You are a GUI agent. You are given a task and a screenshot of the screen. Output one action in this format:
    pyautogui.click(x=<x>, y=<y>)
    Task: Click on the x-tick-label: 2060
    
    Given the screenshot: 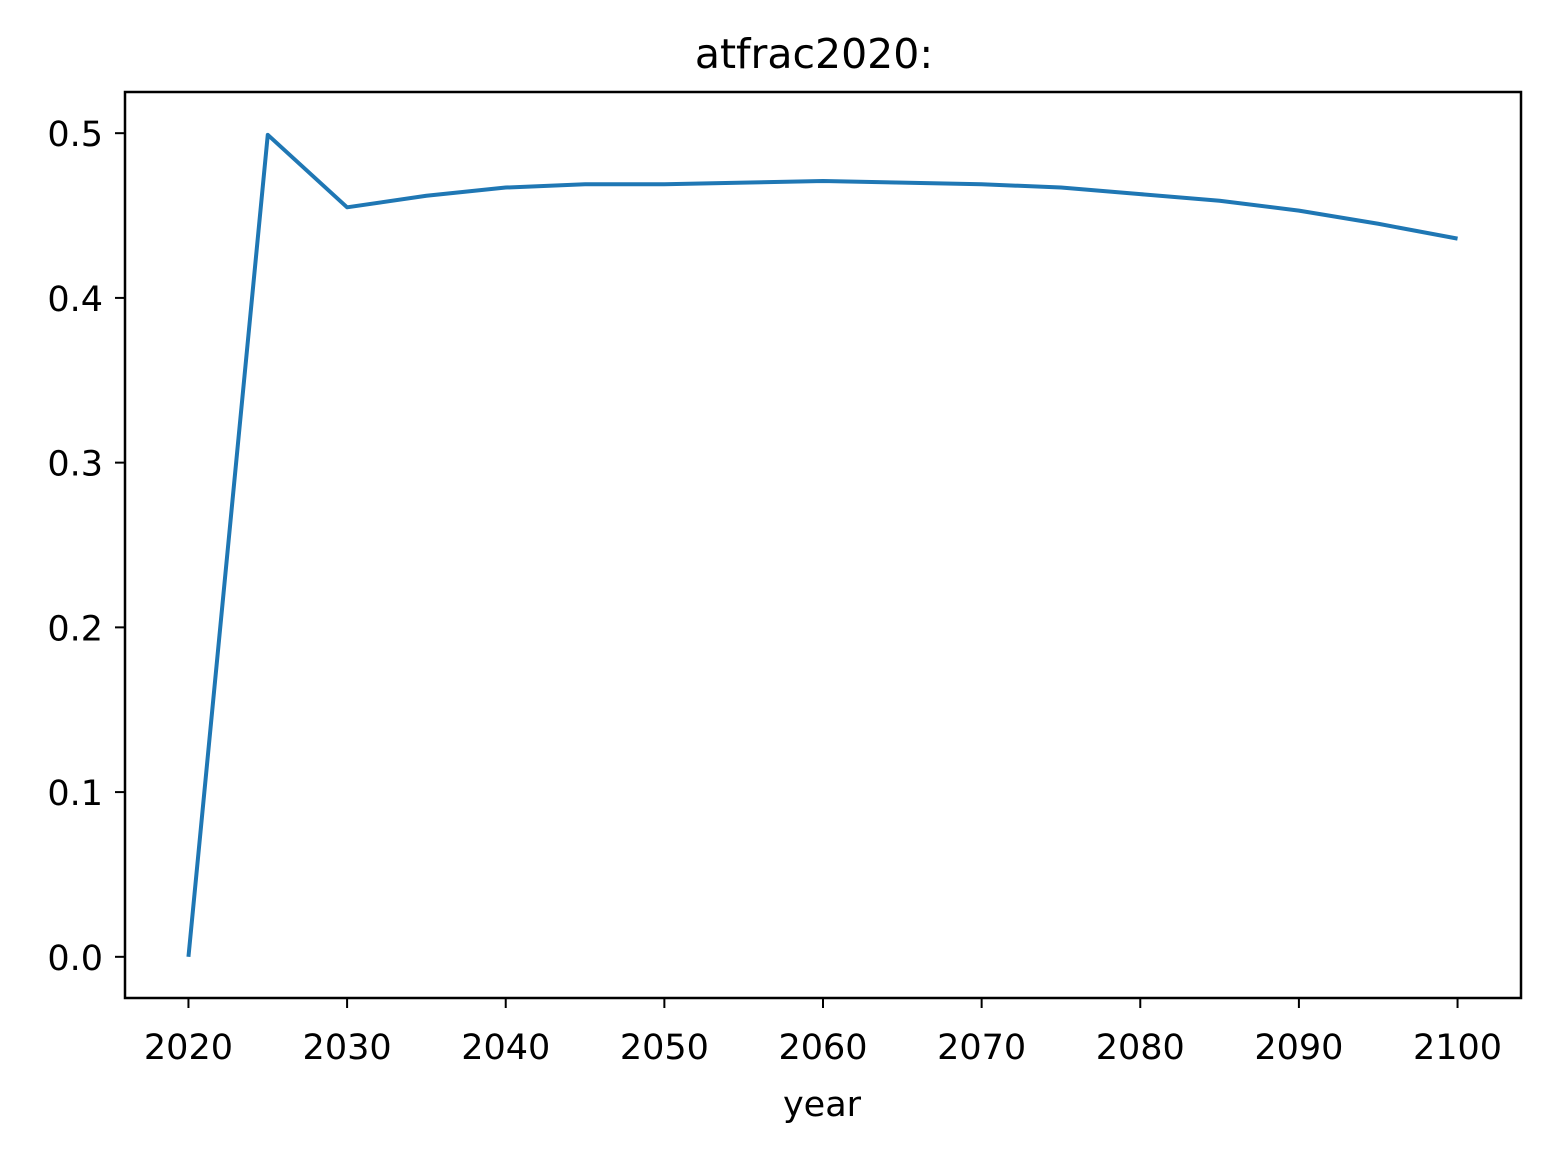 What is the action you would take?
    pyautogui.click(x=822, y=1048)
    